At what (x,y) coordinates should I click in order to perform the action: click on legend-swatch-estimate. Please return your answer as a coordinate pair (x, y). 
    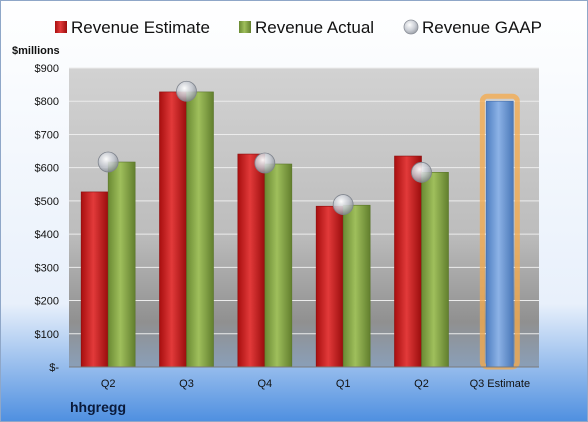
    Looking at the image, I should click on (61, 27).